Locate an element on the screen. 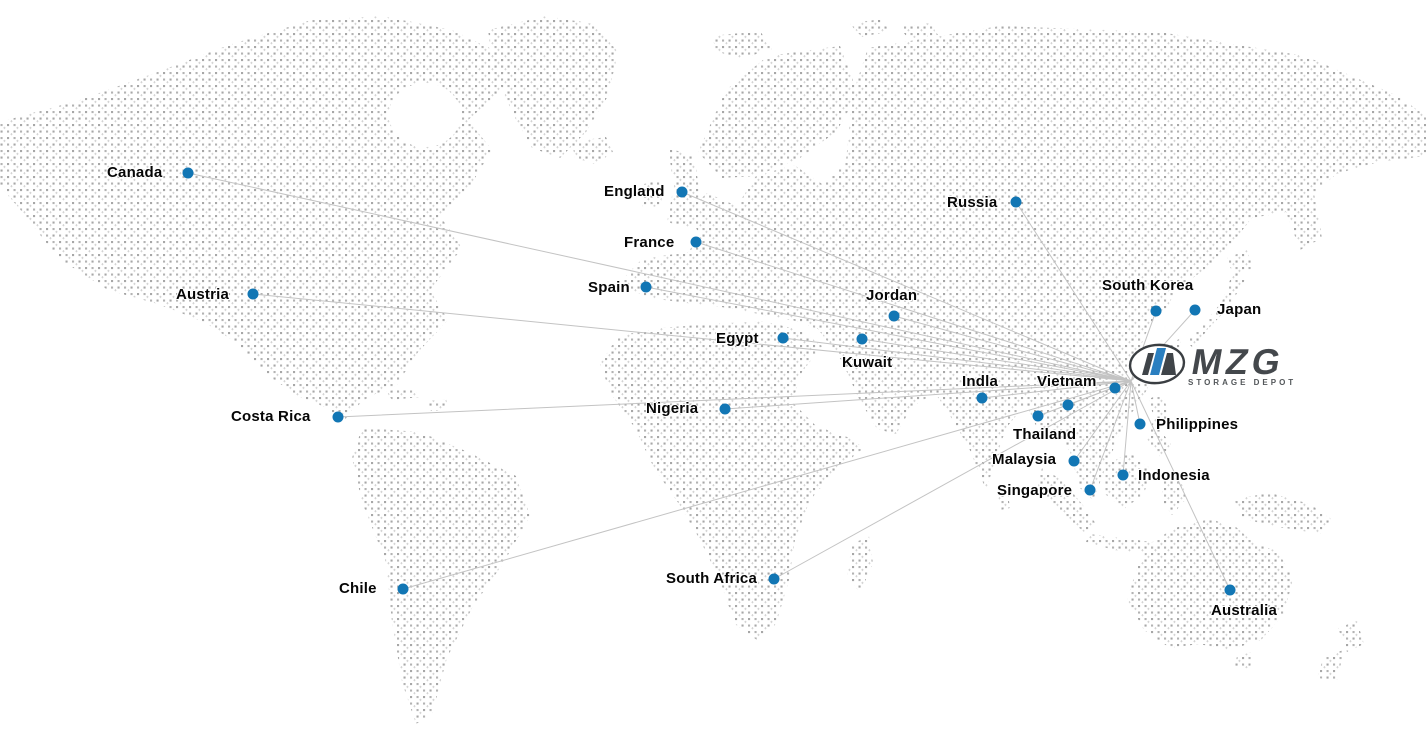 The width and height of the screenshot is (1427, 733). landmass-philippines is located at coordinates (1159, 425).